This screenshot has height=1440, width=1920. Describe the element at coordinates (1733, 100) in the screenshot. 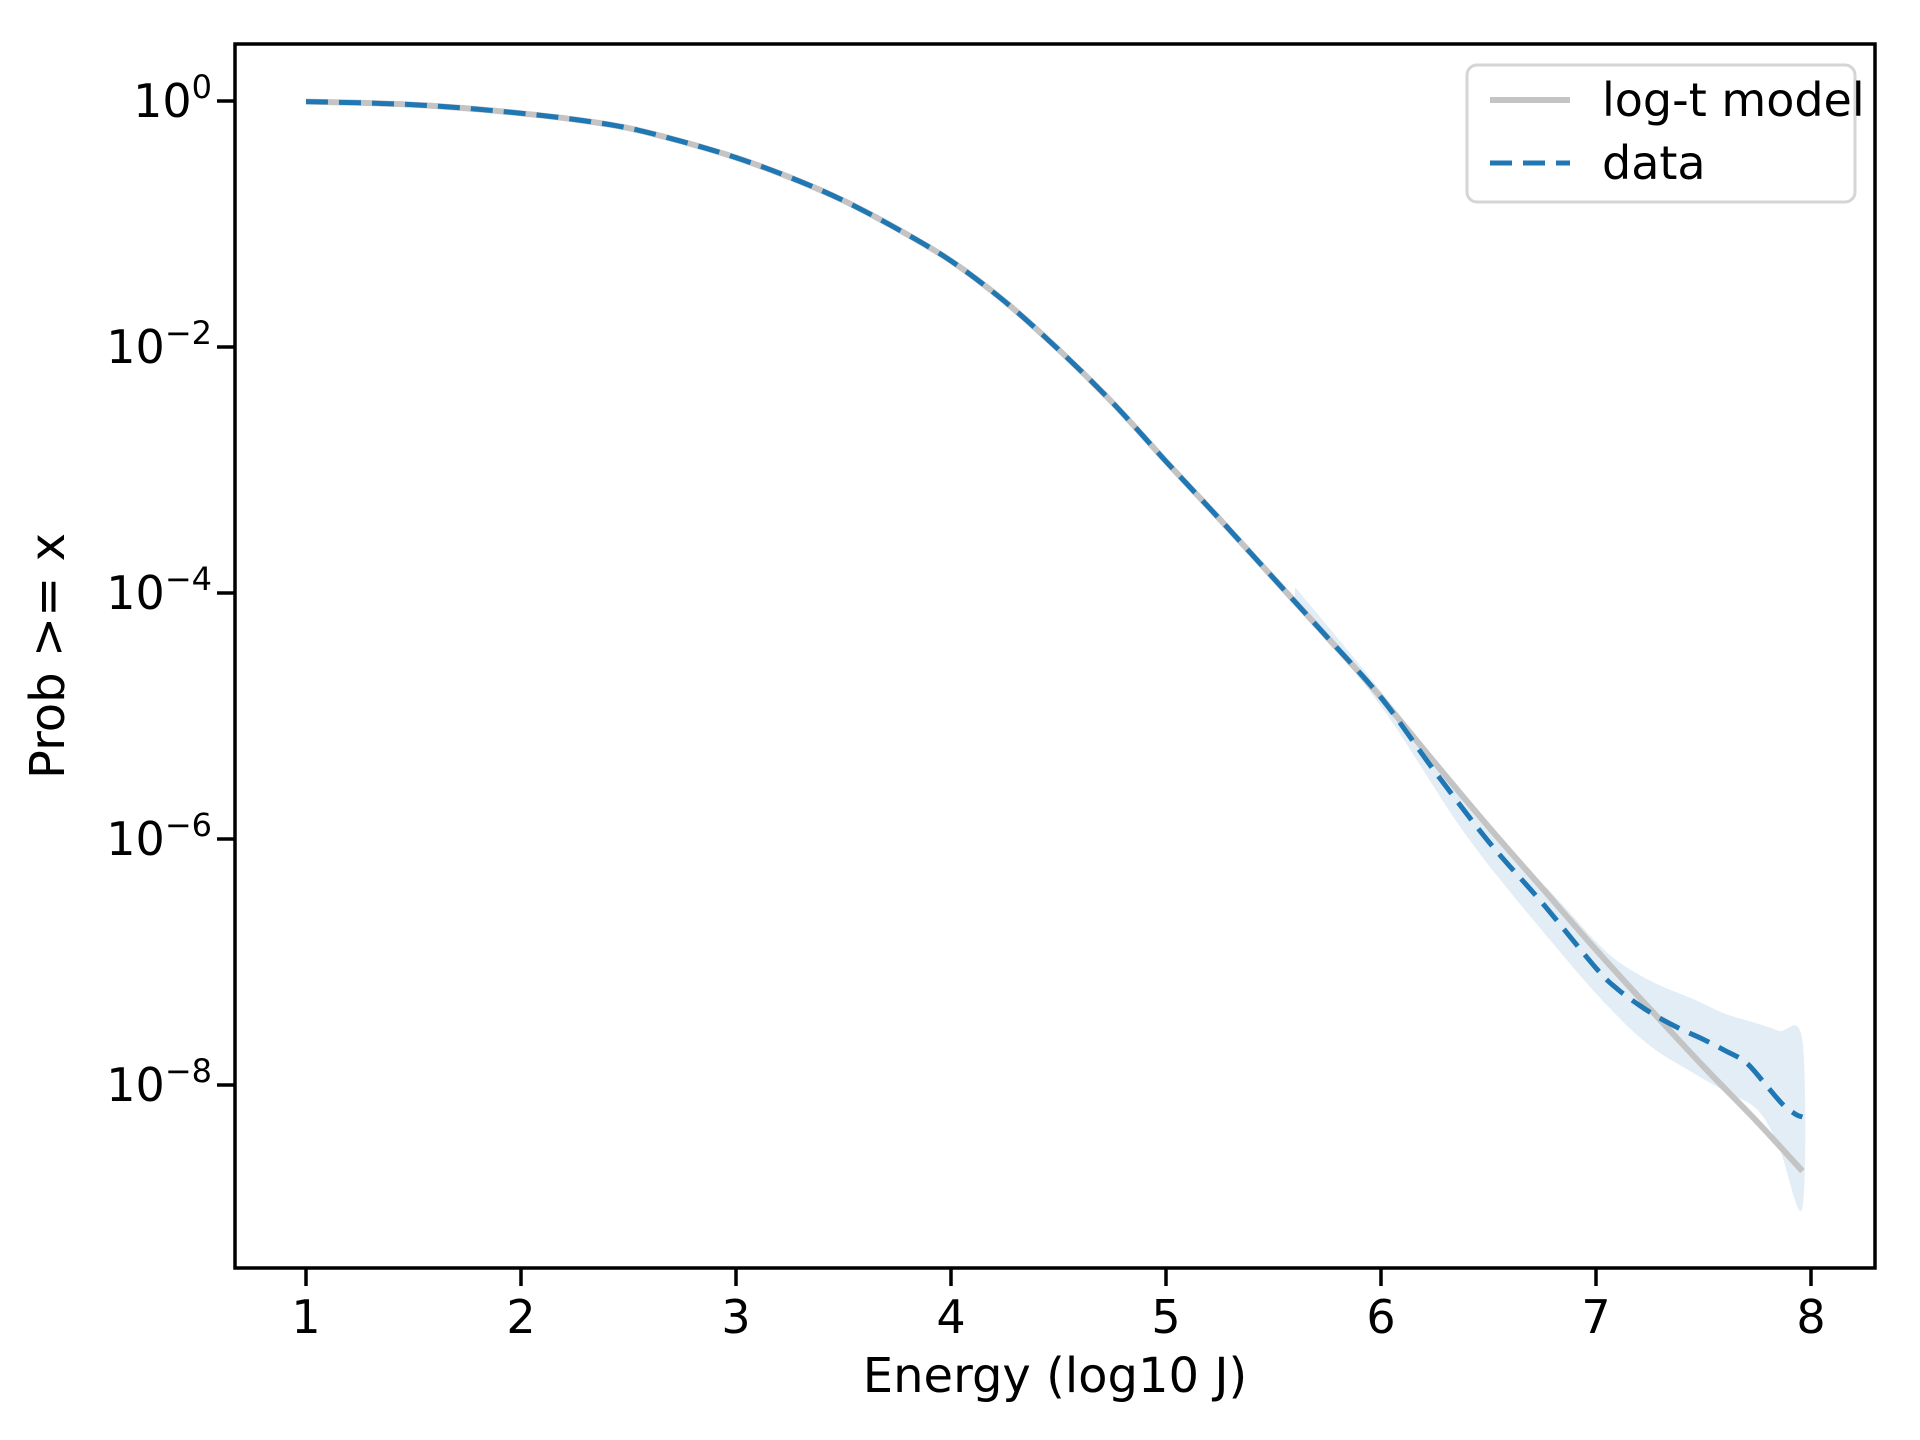

I see `legend-item-model-label: log-t model` at that location.